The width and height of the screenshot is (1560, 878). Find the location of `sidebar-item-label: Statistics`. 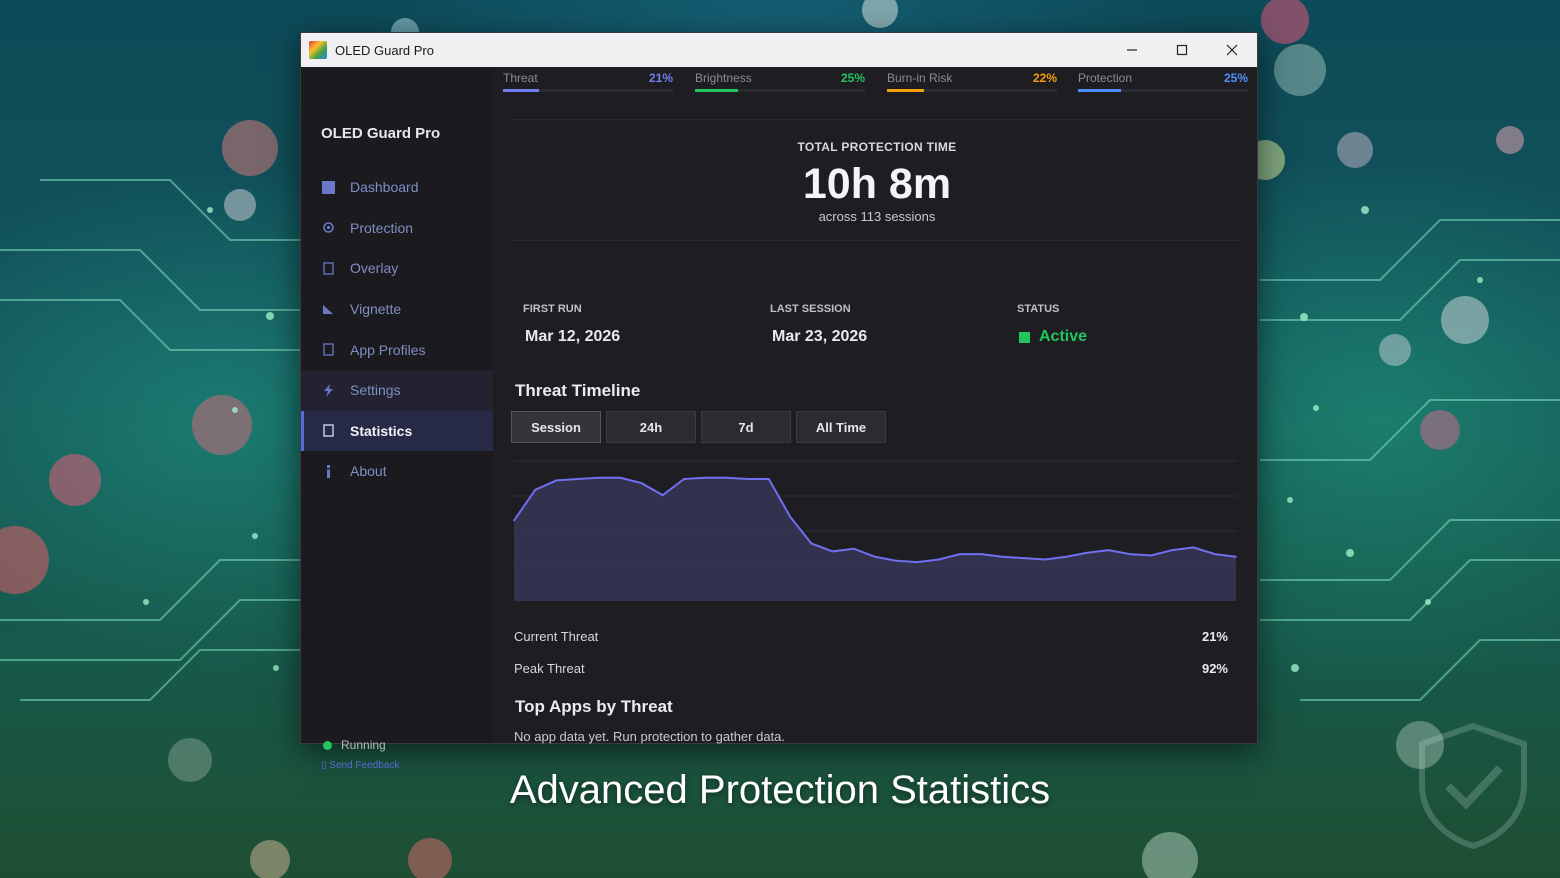

sidebar-item-label: Statistics is located at coordinates (381, 430).